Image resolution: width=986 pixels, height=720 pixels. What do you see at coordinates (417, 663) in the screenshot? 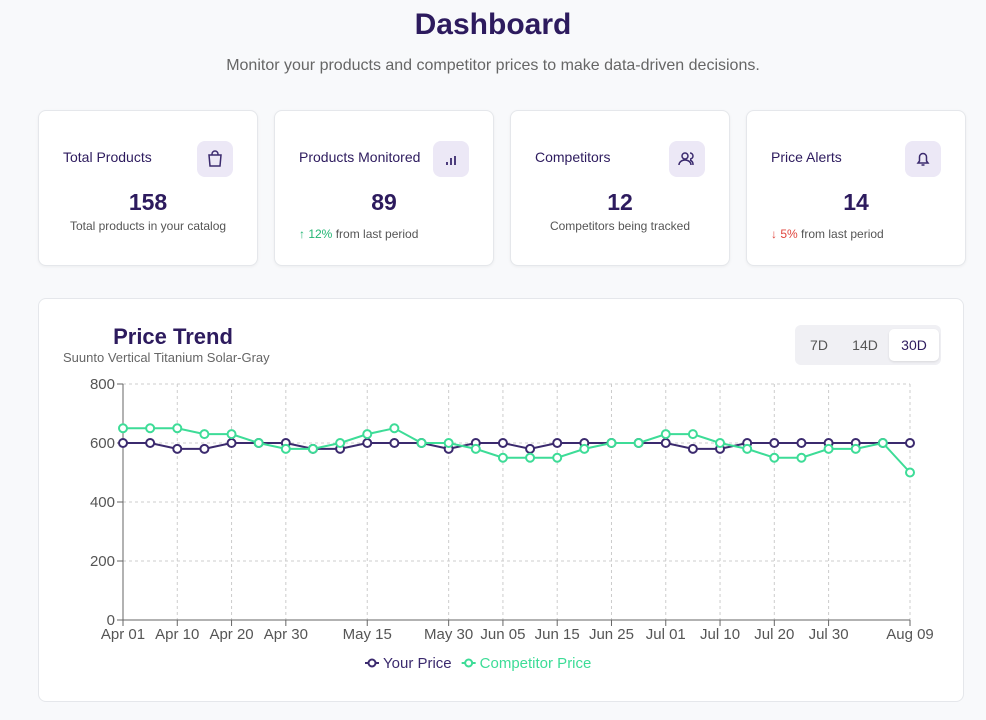
I see `legend-label: Your Price` at bounding box center [417, 663].